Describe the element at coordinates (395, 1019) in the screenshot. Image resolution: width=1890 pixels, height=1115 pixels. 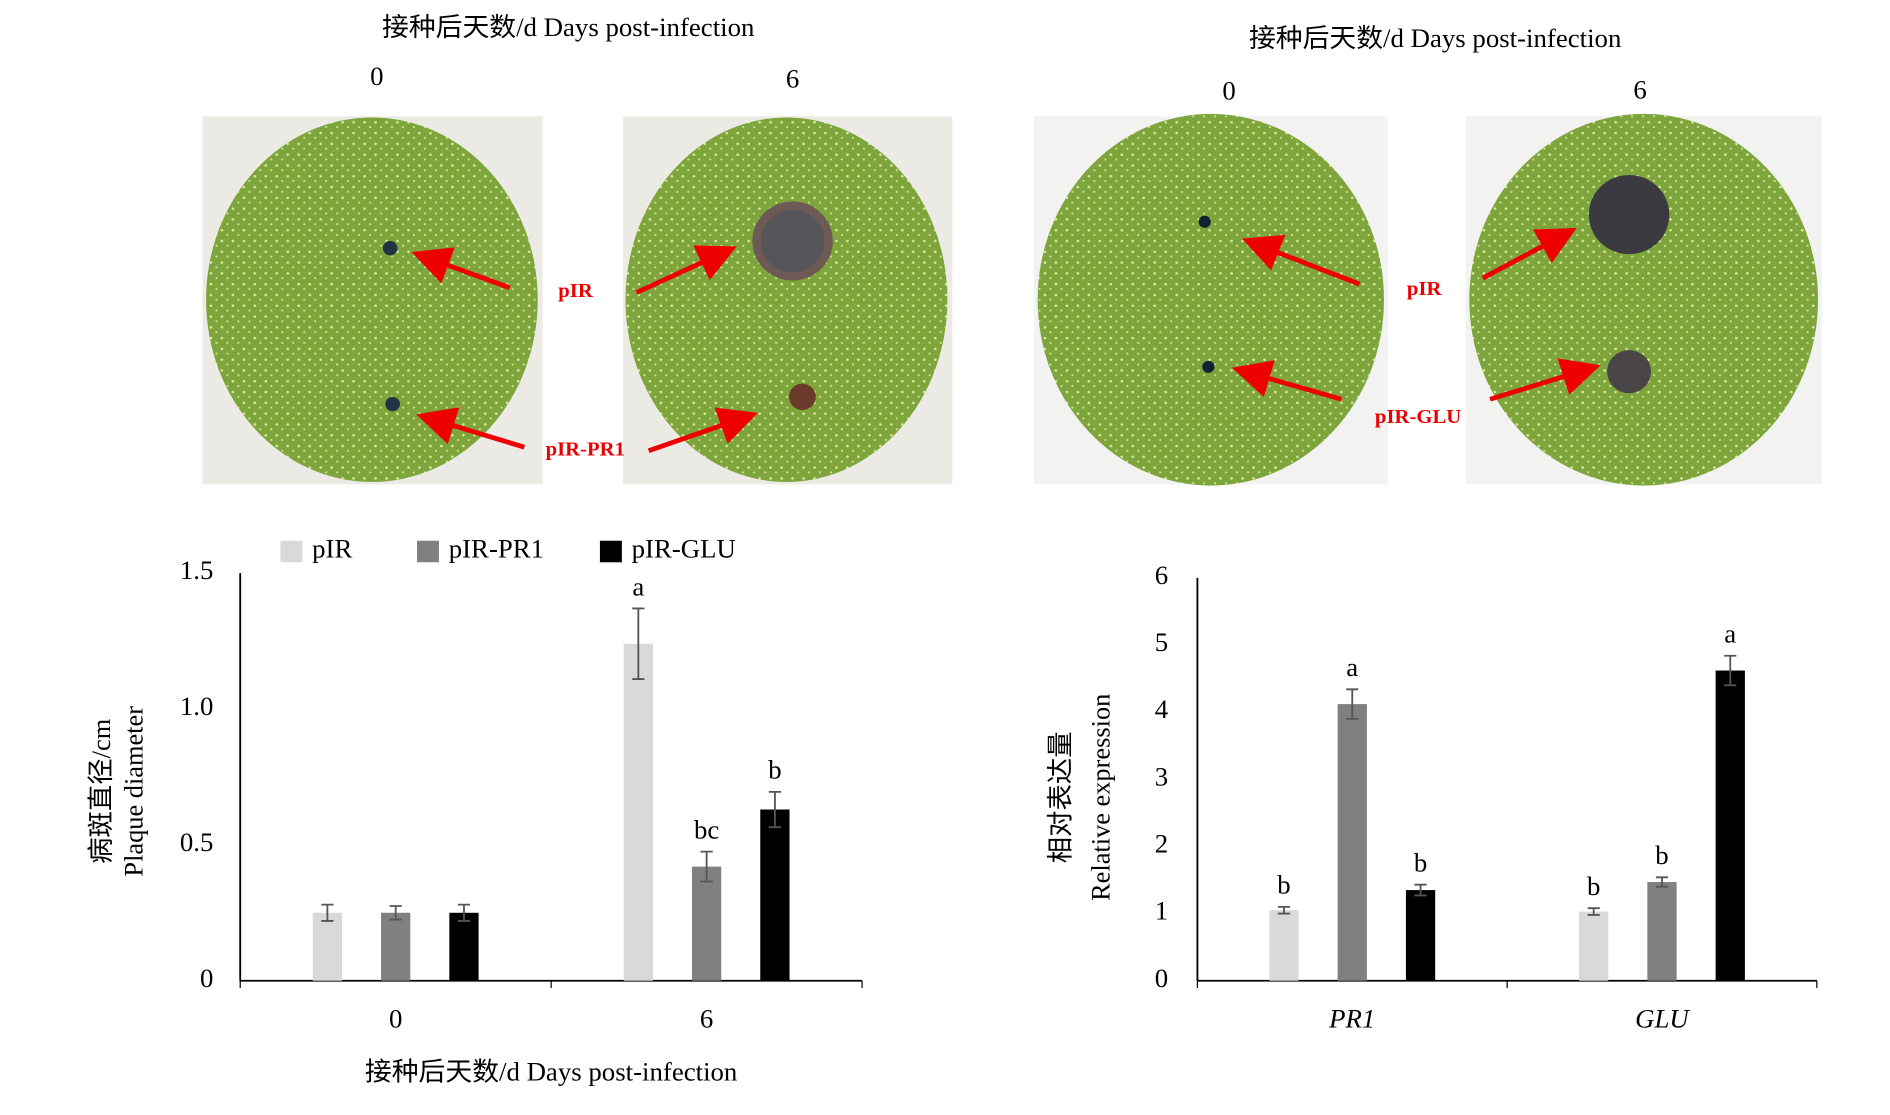
I see `x-tick-label: 0` at that location.